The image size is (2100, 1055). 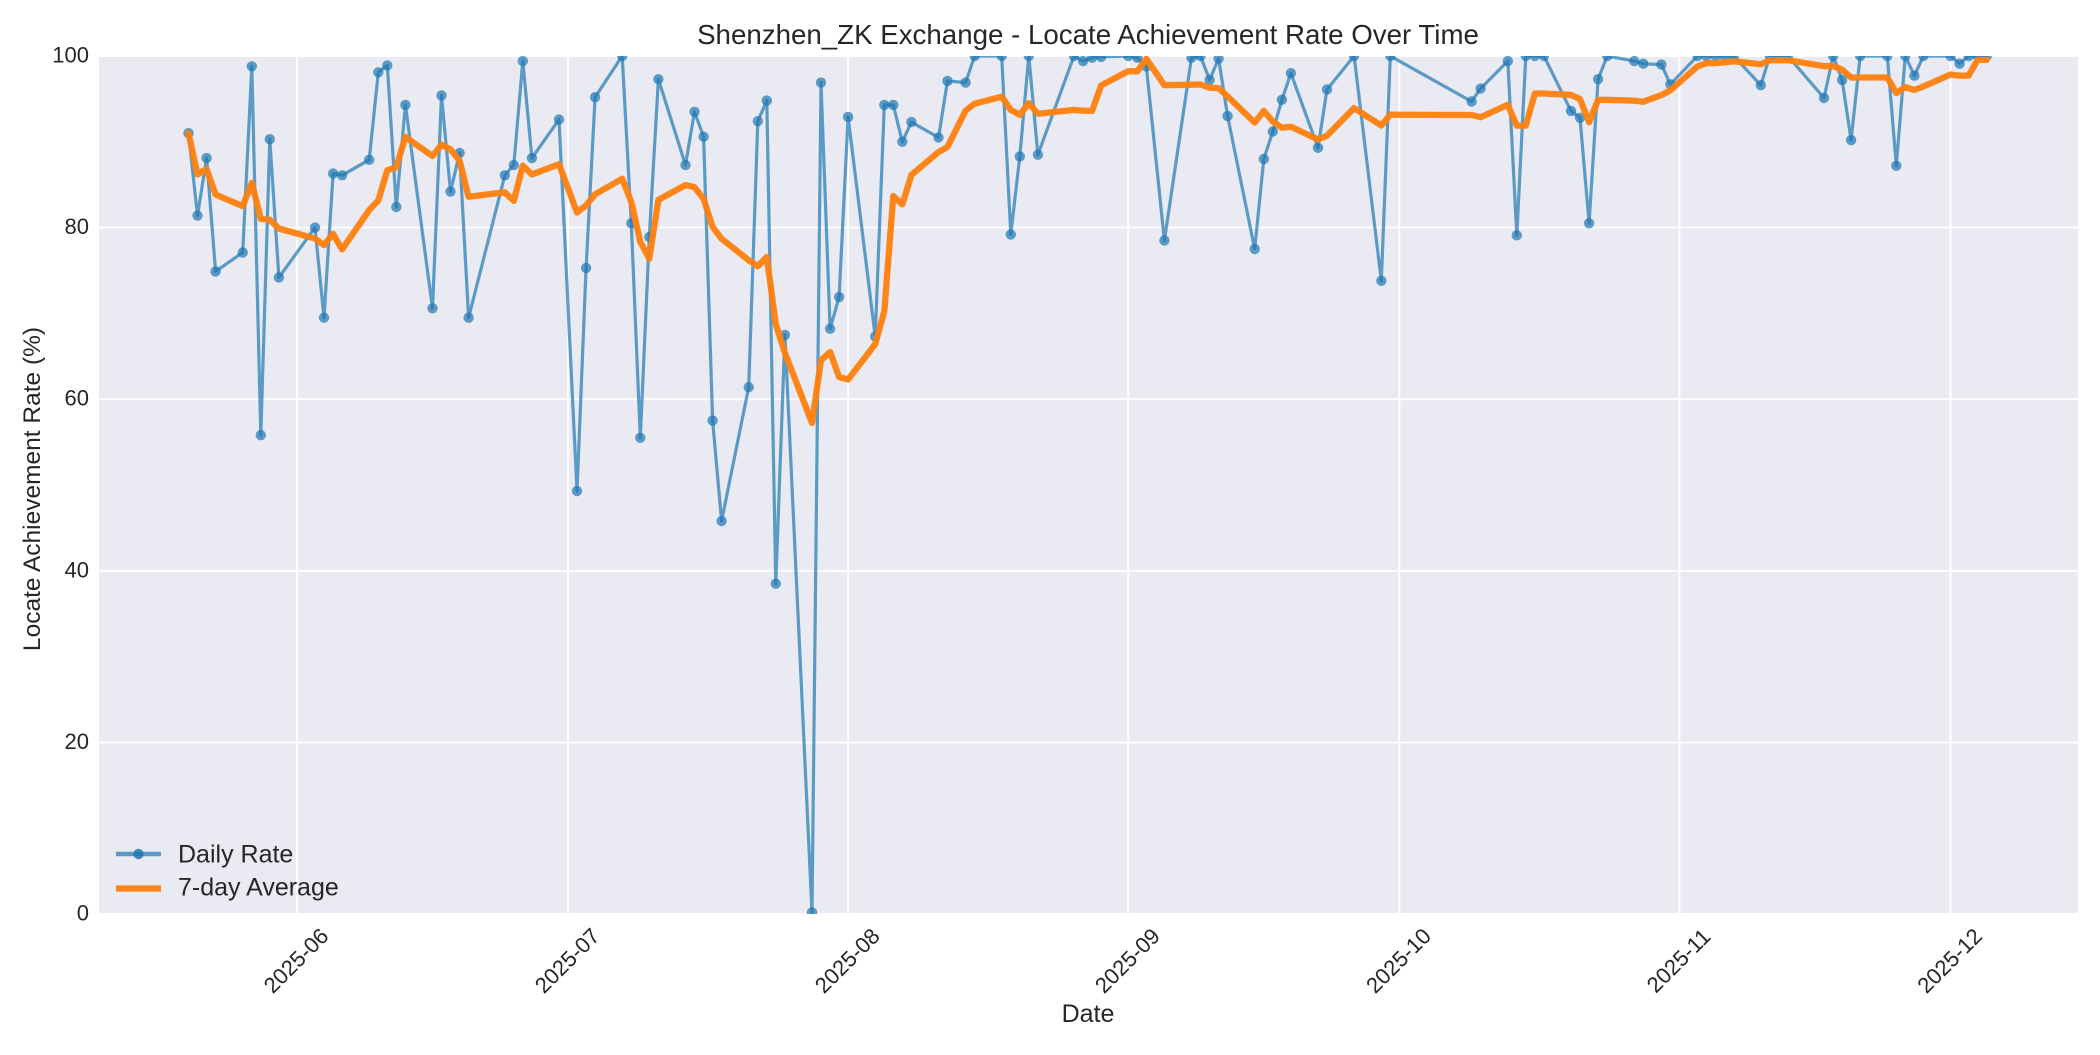 What do you see at coordinates (83, 913) in the screenshot?
I see `svg-text: 0` at bounding box center [83, 913].